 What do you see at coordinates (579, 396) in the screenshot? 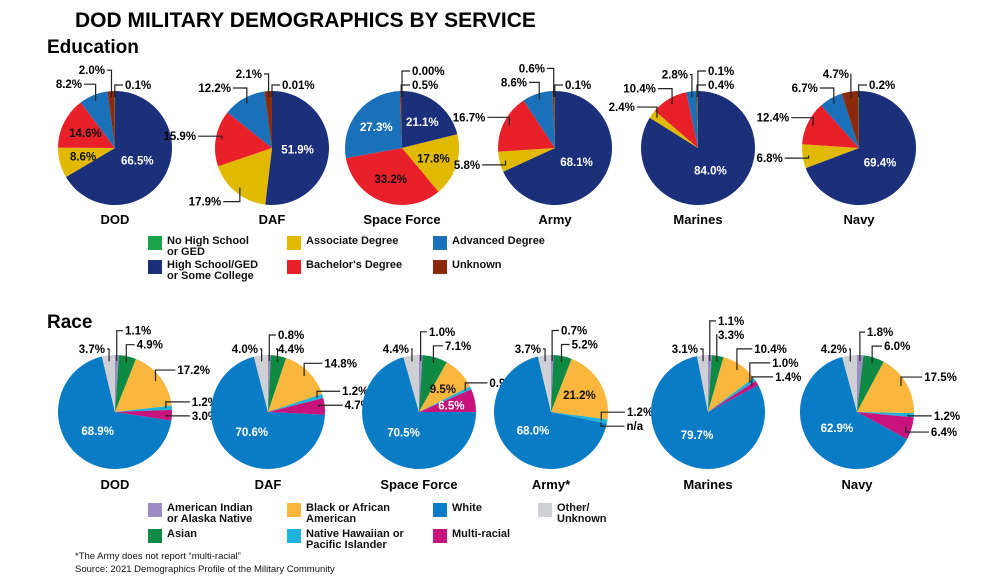
I see `data-label: 21.2%` at bounding box center [579, 396].